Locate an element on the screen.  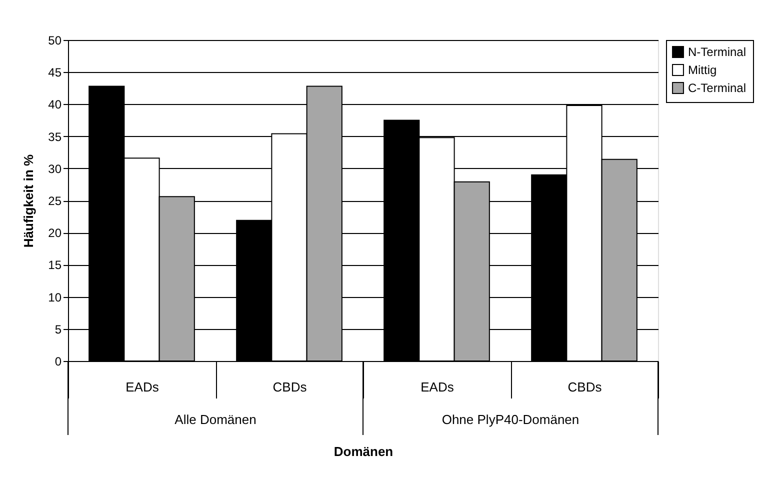
y-tick-label: 10 is located at coordinates (55, 297).